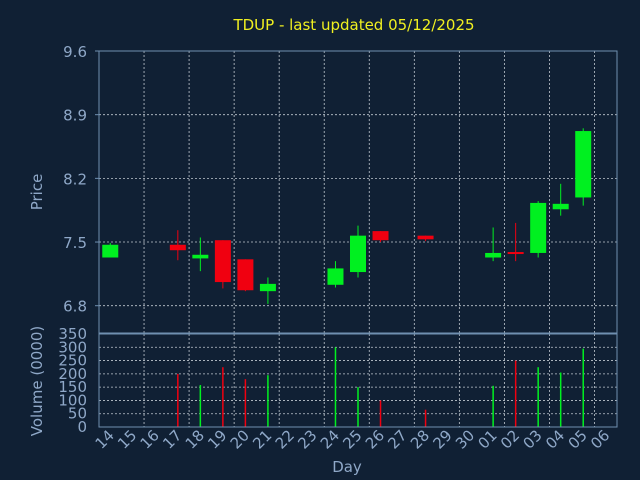 The image size is (640, 480). Describe the element at coordinates (72, 361) in the screenshot. I see `volume-tick-label: 250` at that location.